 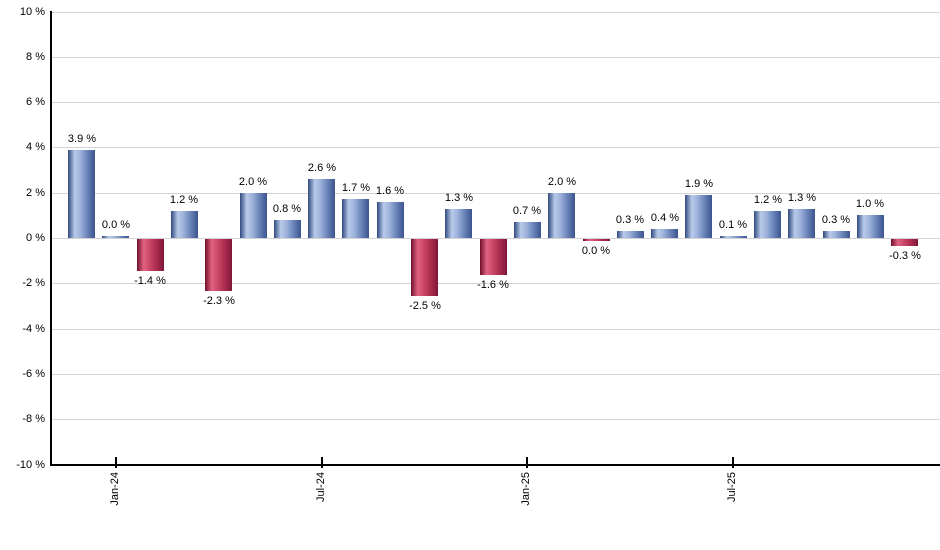 I want to click on y-axis-tick-label: -4 %, so click(x=33, y=329).